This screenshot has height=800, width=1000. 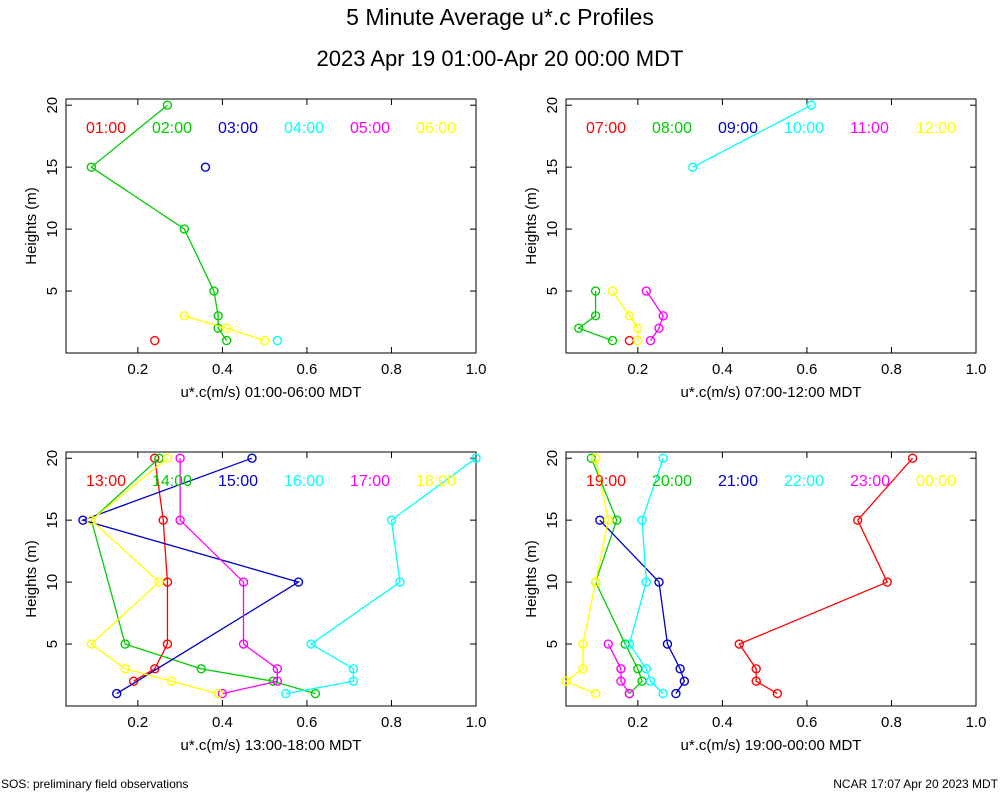 I want to click on legend-entry: 02:00, so click(x=172, y=128).